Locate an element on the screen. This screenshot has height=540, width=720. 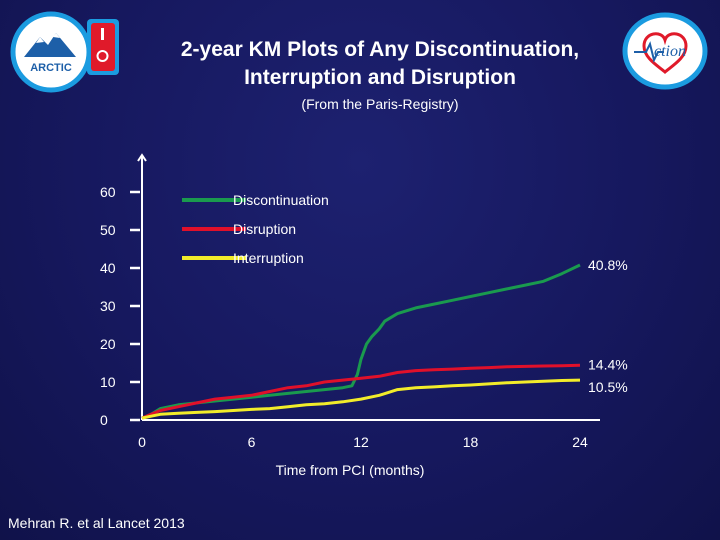
y-tick-label: 30 is located at coordinates (108, 306).